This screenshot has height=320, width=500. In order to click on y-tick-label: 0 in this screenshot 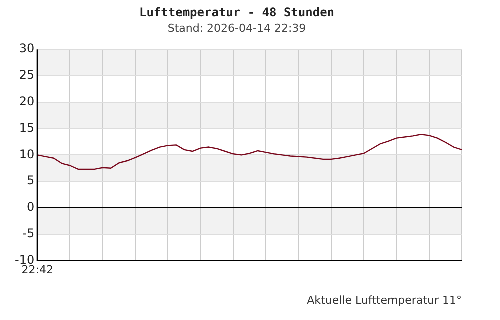, I will do `click(30, 207)`.